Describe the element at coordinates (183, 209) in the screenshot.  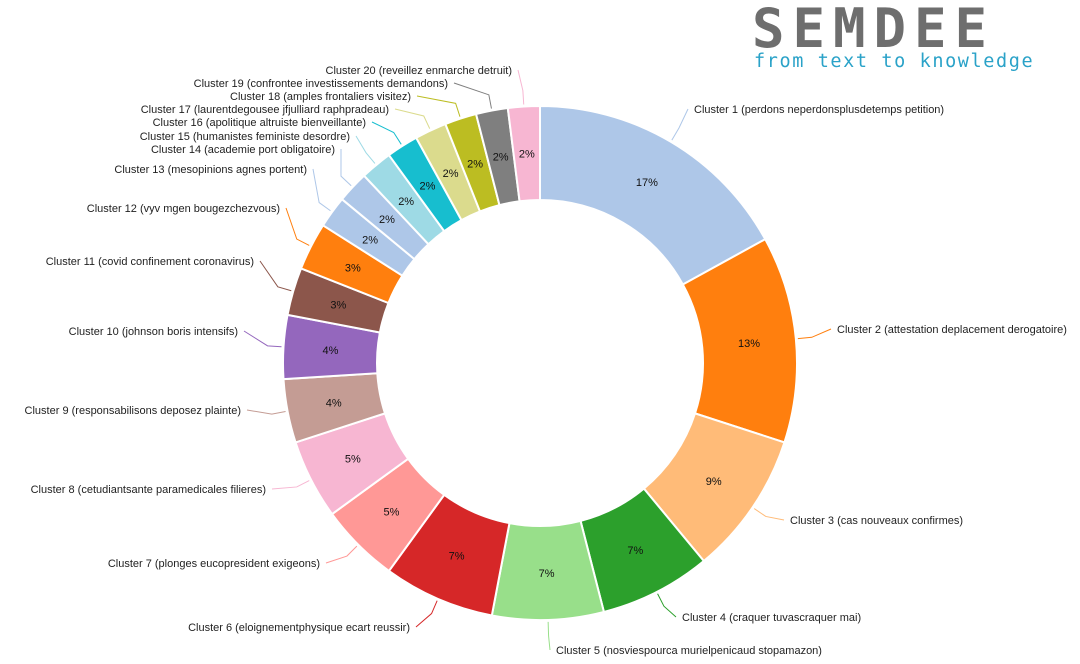
I see `slice-label-cluster-12: Cluster 12 (vyv mgen bougezchezvous)` at that location.